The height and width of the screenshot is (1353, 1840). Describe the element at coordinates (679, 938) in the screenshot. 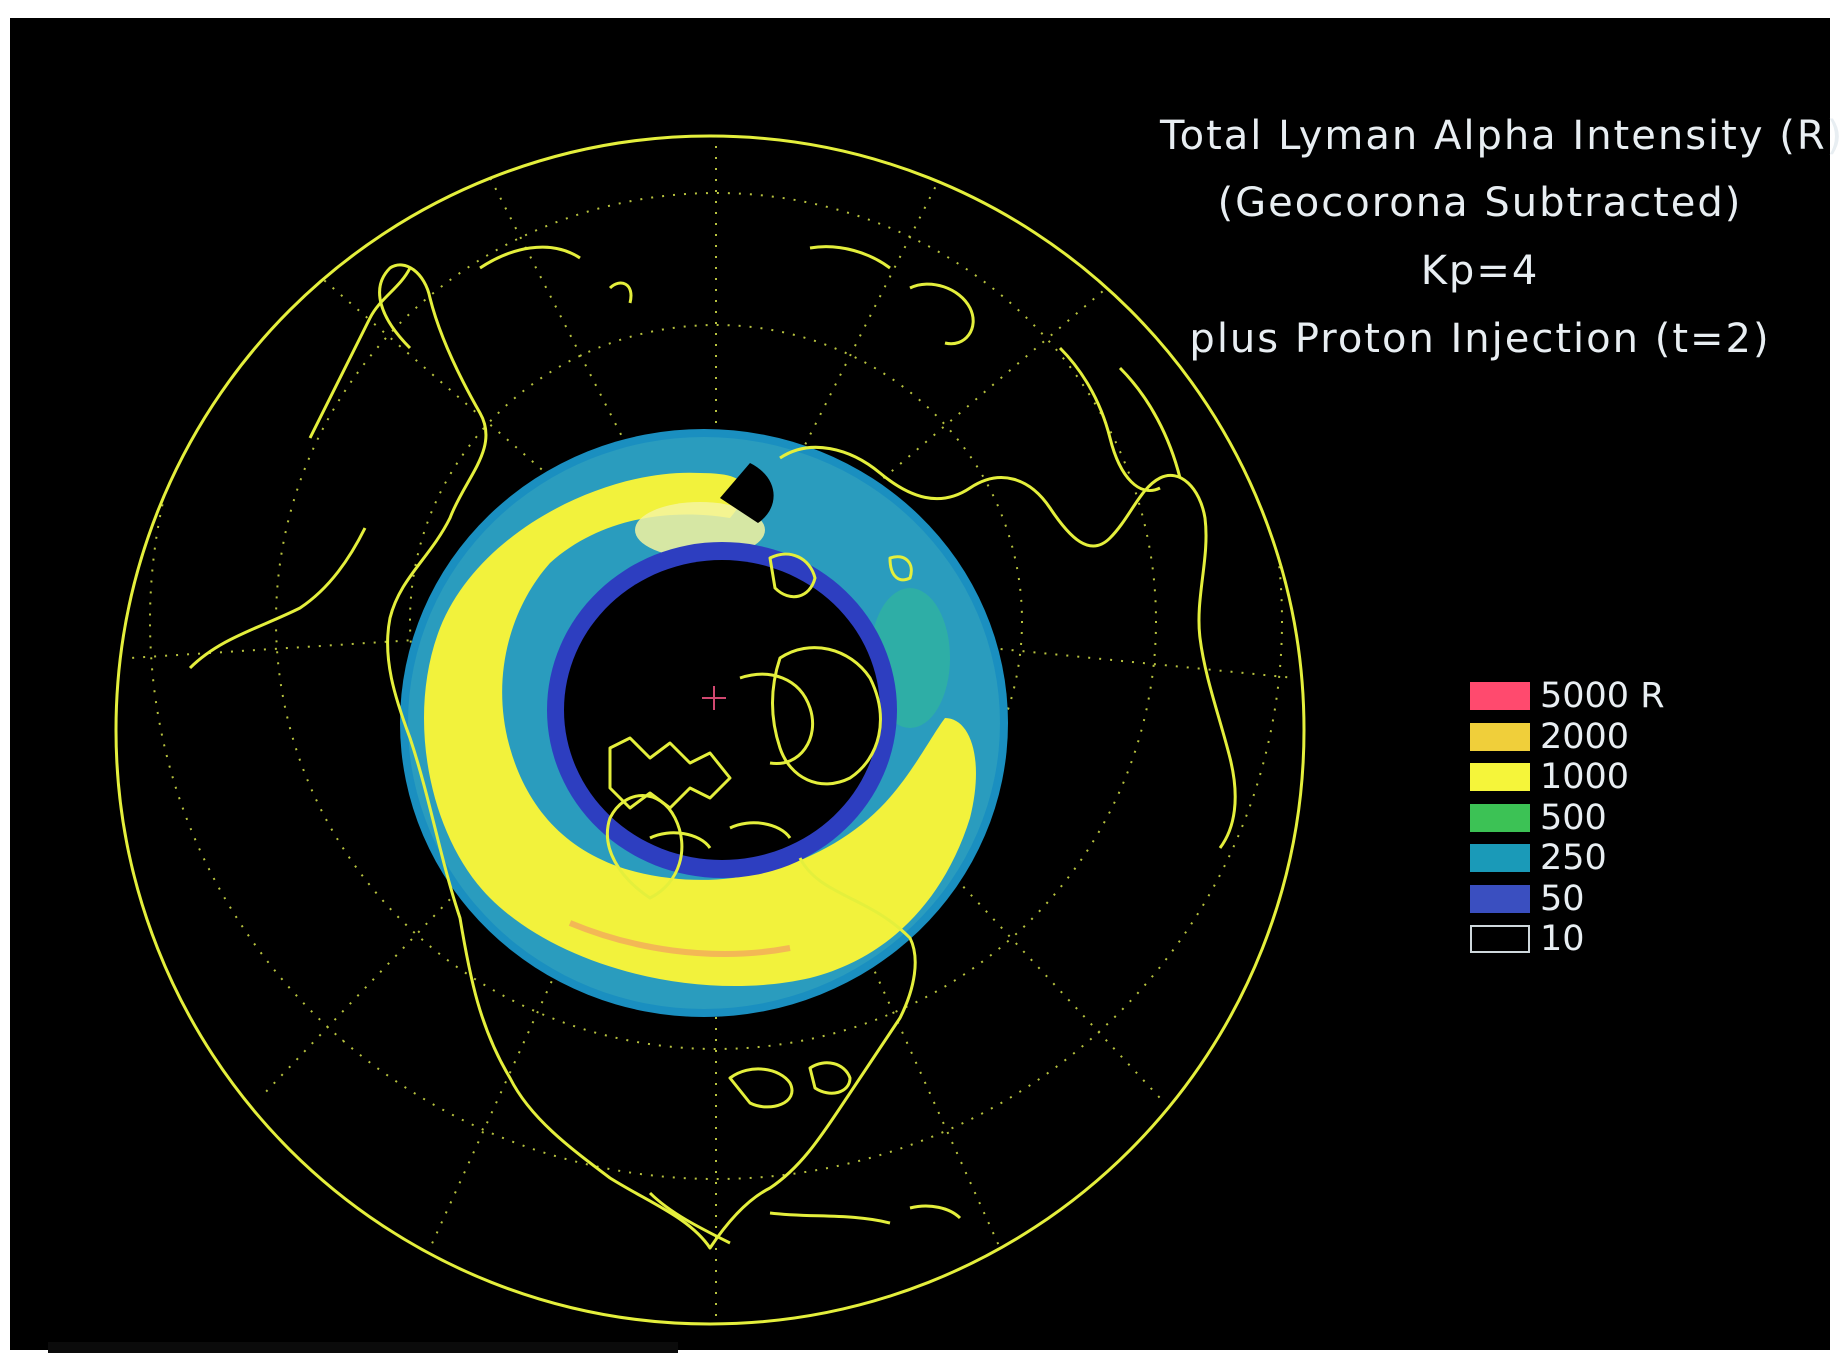

I see `oval-pink-streak` at that location.